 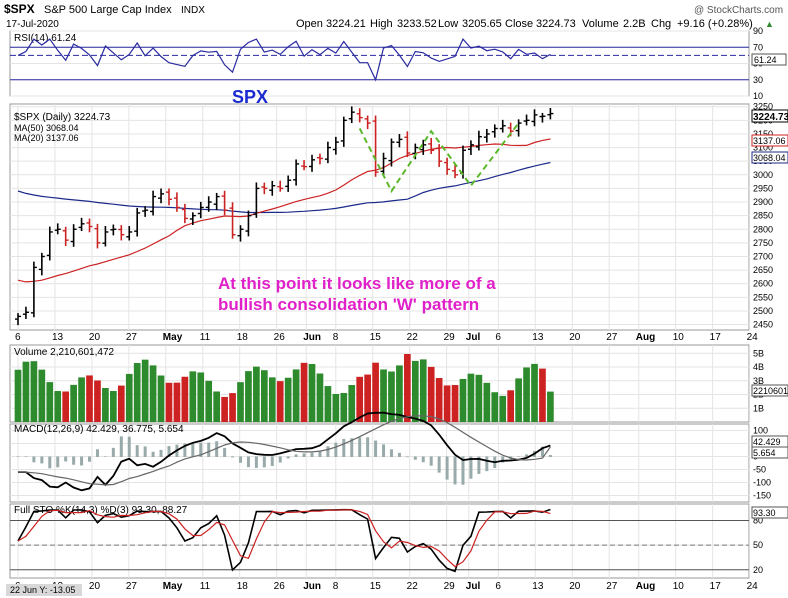 I want to click on volume-last-tag: 2210601472, so click(x=770, y=391).